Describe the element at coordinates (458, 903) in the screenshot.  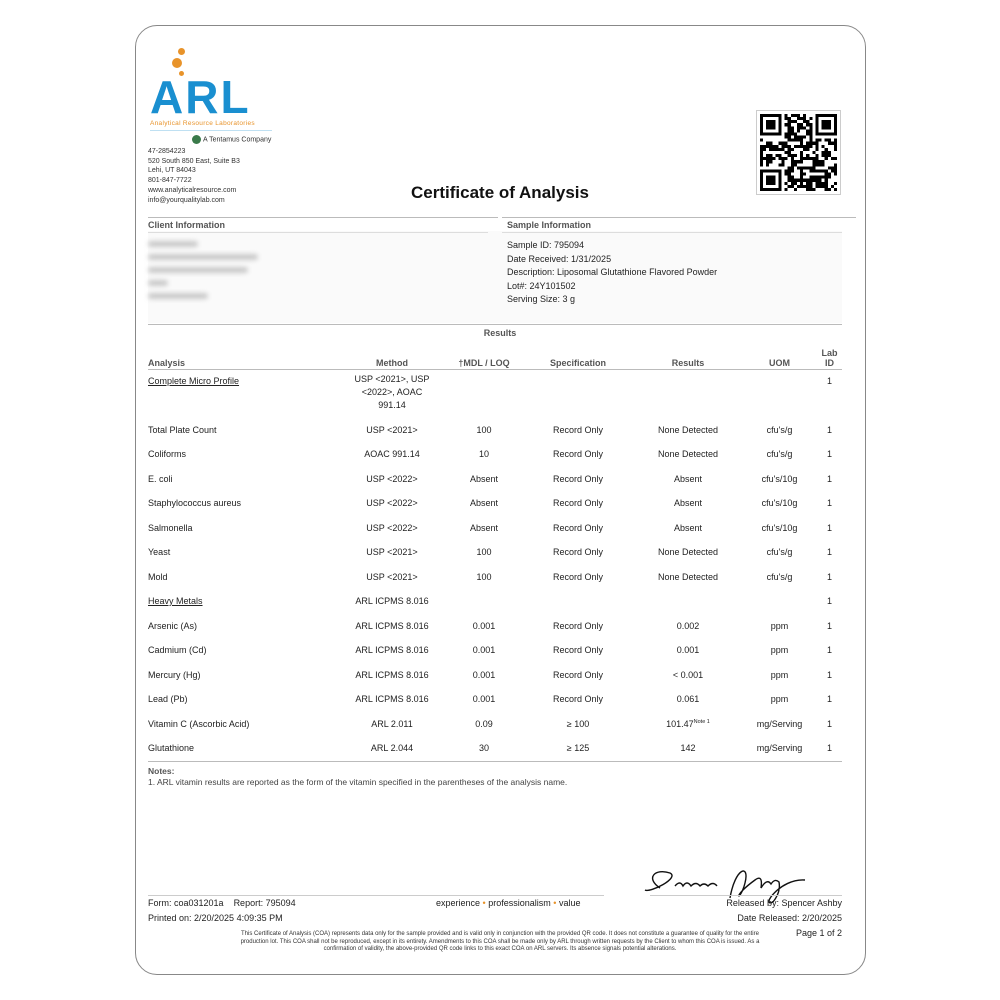
I see `motto-word: experience` at that location.